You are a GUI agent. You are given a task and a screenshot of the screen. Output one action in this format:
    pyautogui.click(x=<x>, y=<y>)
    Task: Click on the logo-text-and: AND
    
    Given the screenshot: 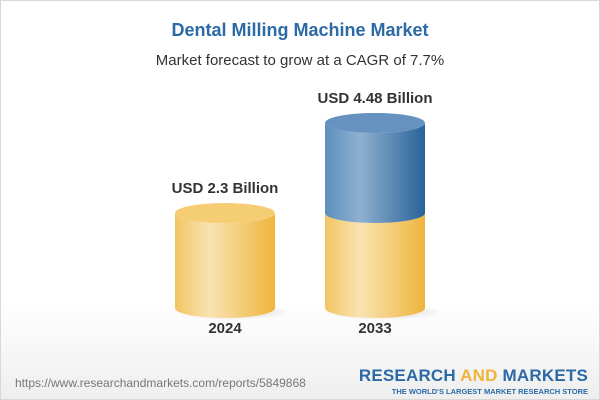 What is the action you would take?
    pyautogui.click(x=479, y=375)
    